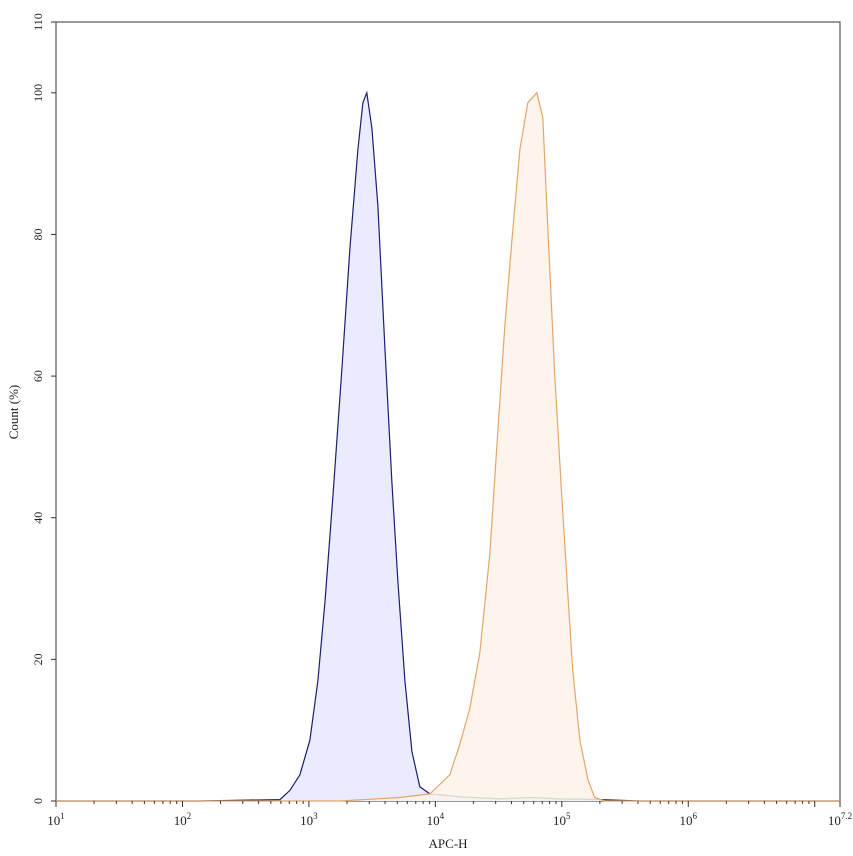 This screenshot has height=856, width=853. Describe the element at coordinates (447, 843) in the screenshot. I see `x-axis-label: APC-H` at that location.